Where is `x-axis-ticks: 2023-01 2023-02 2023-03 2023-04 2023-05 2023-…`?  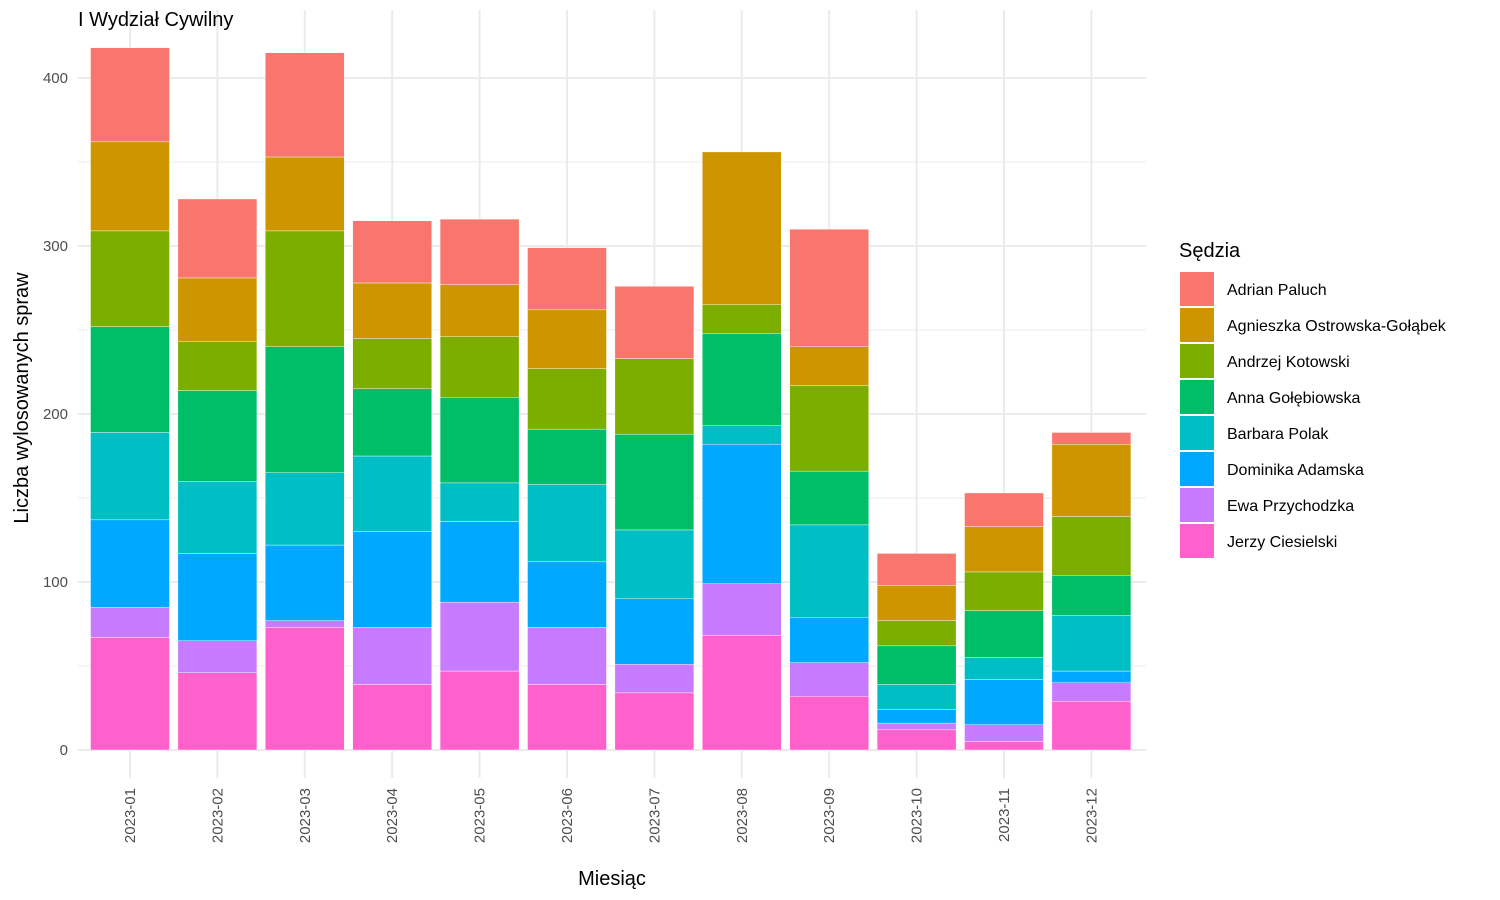 x-axis-ticks: 2023-01 2023-02 2023-03 2023-04 2023-05 2023-… is located at coordinates (611, 815).